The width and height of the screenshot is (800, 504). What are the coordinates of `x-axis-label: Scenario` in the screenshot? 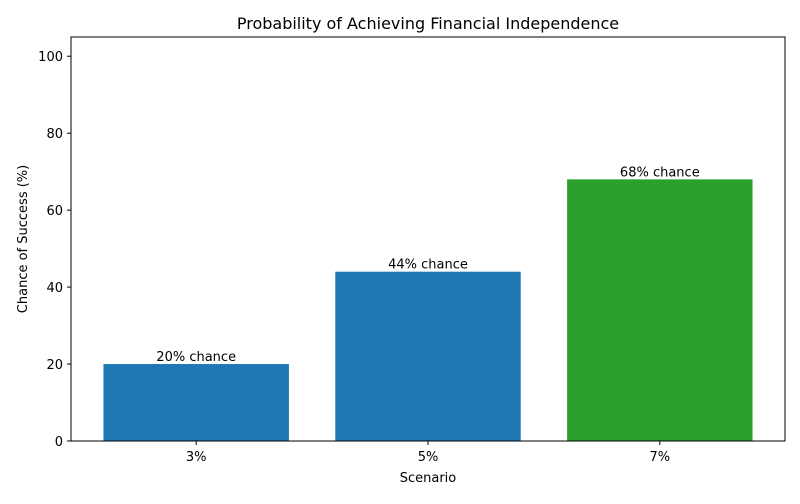 It's located at (428, 478).